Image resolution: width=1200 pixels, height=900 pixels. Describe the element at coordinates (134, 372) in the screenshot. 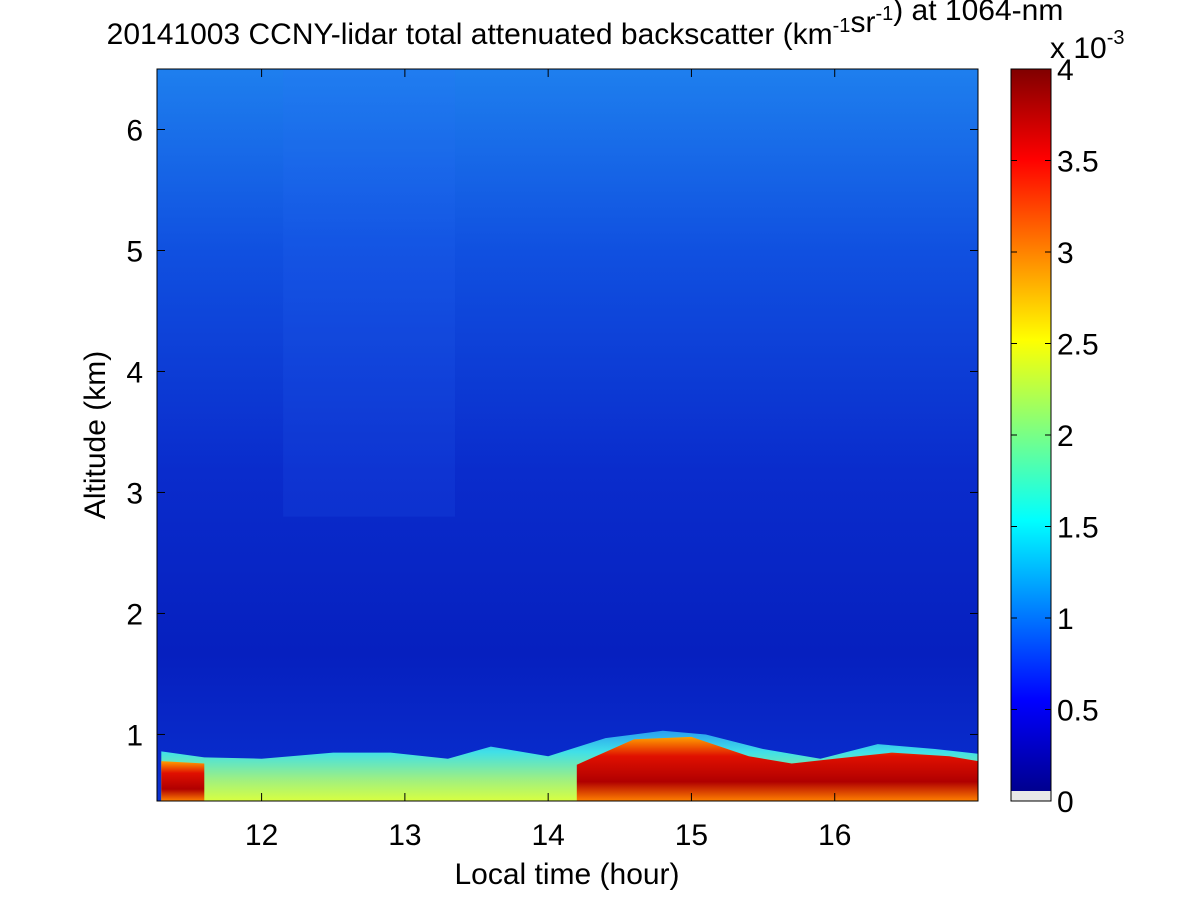

I see `y-tick-label: 4` at that location.